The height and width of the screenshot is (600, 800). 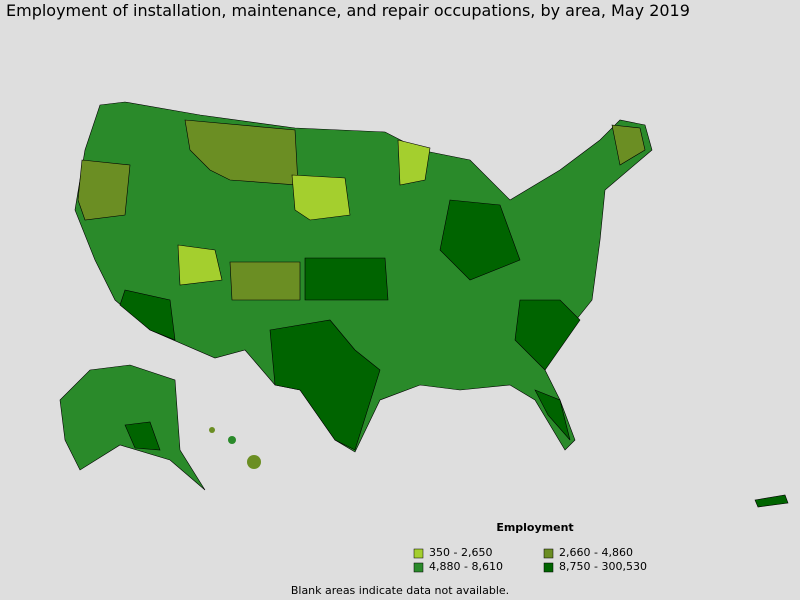 I want to click on legend-label: 2,660 - 4,860, so click(x=596, y=552).